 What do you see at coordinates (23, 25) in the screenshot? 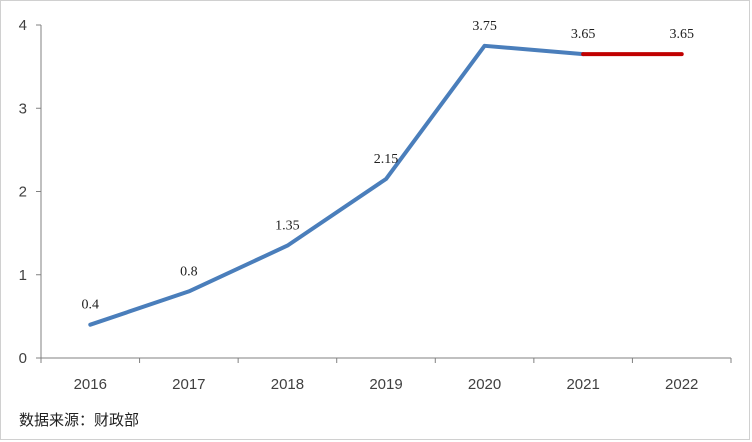
I see `y-tick-label: 4` at bounding box center [23, 25].